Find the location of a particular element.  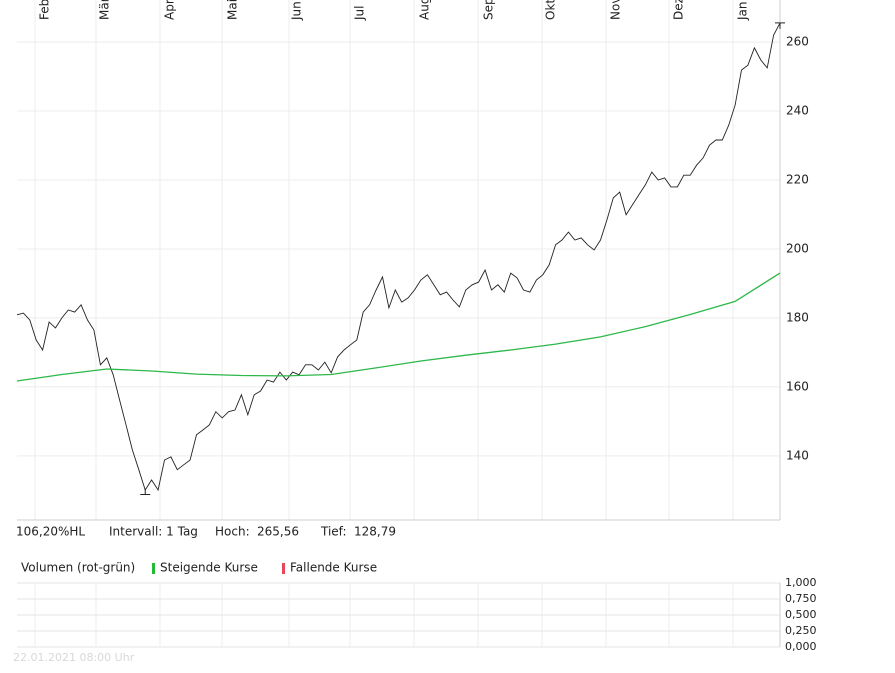

month-label: Mai is located at coordinates (233, 10).